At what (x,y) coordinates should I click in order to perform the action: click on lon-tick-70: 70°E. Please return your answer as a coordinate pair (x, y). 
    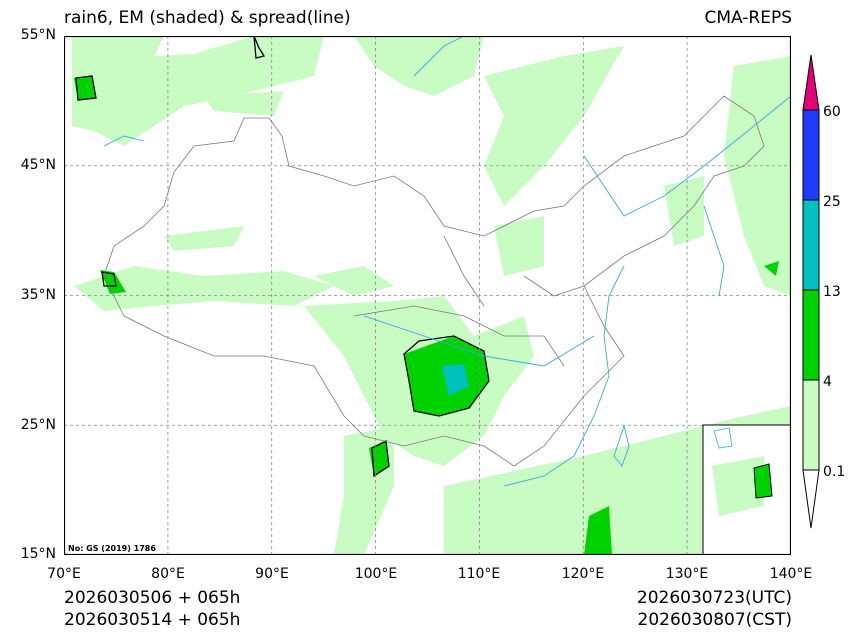
    Looking at the image, I should click on (64, 574).